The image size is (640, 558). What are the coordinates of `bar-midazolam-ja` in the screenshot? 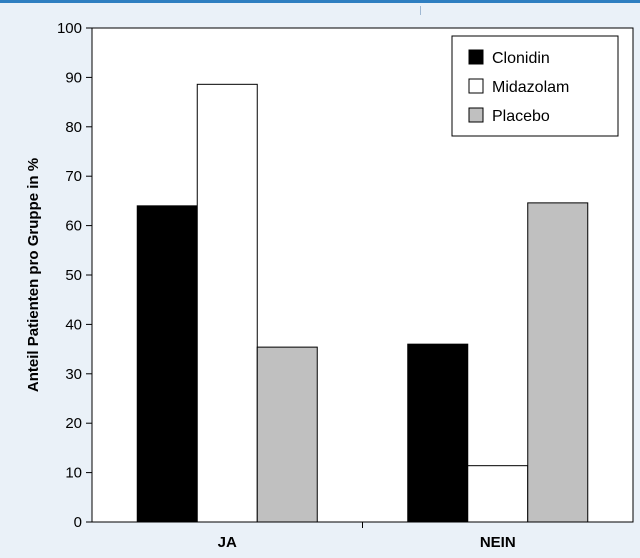 It's located at (227, 303).